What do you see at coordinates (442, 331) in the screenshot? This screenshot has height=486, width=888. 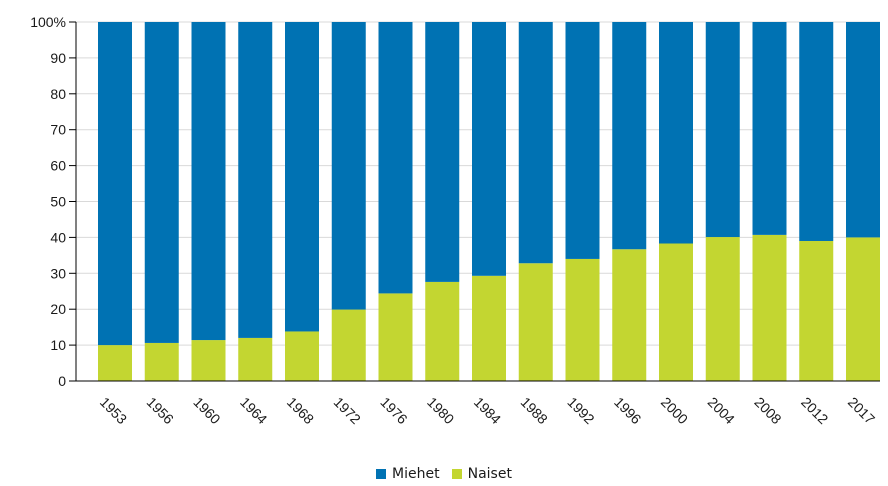 I see `bar-naiset-1980` at bounding box center [442, 331].